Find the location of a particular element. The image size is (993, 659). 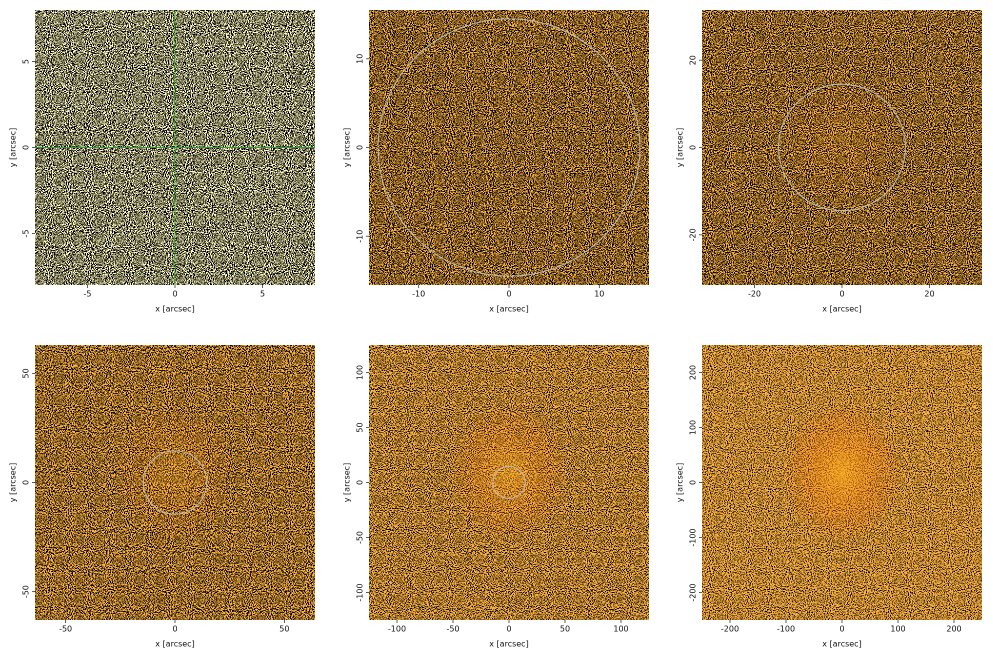

y-tick-label: 5 is located at coordinates (26, 61).